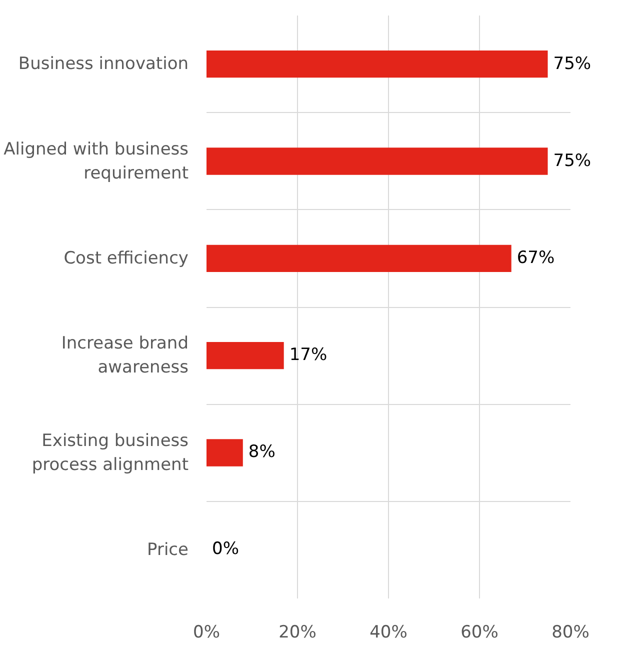 The image size is (633, 654). What do you see at coordinates (479, 632) in the screenshot?
I see `x-tick-label: 60%` at bounding box center [479, 632].